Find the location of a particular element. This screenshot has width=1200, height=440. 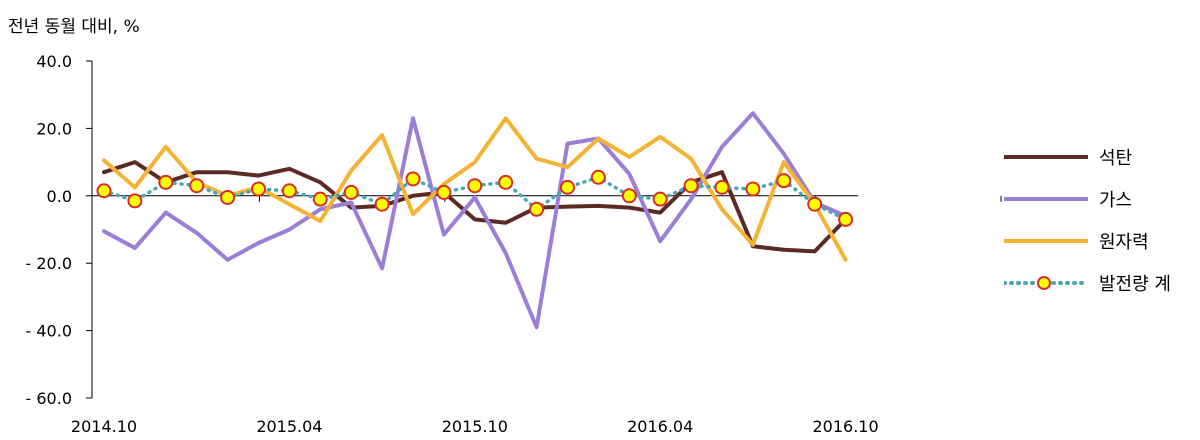

y-tick-label: - 40.0 is located at coordinates (49, 331).